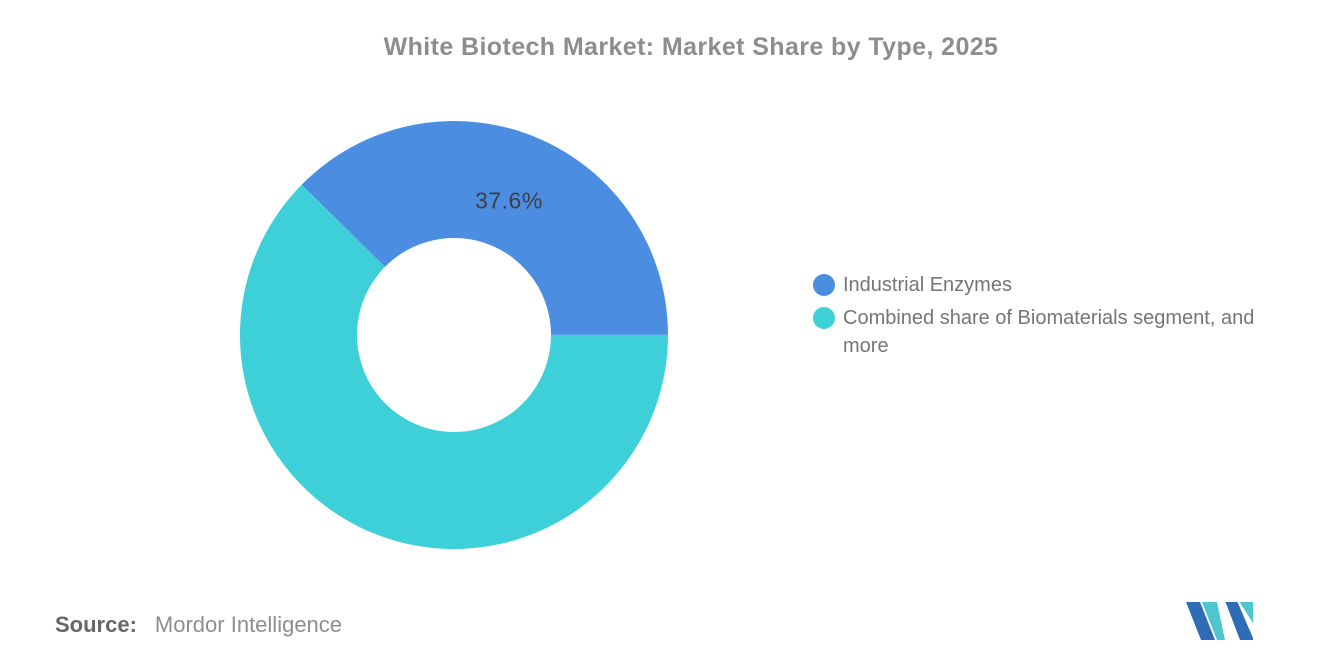 Image resolution: width=1320 pixels, height=665 pixels. I want to click on slice-data-label: 37.6%, so click(509, 200).